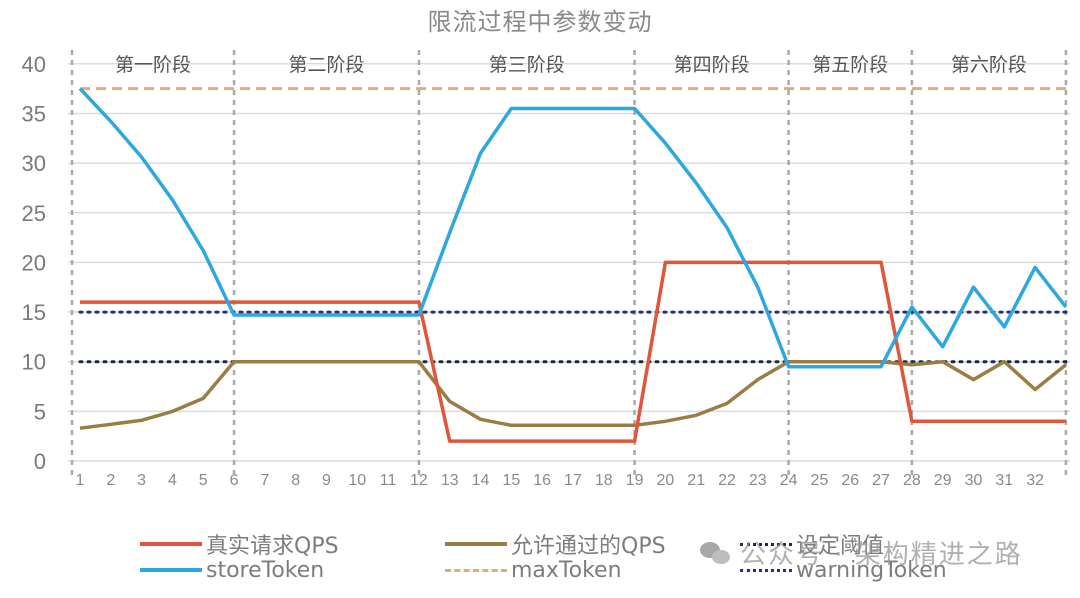 The image size is (1080, 598). What do you see at coordinates (989, 65) in the screenshot?
I see `phase-label: 第六阶段` at bounding box center [989, 65].